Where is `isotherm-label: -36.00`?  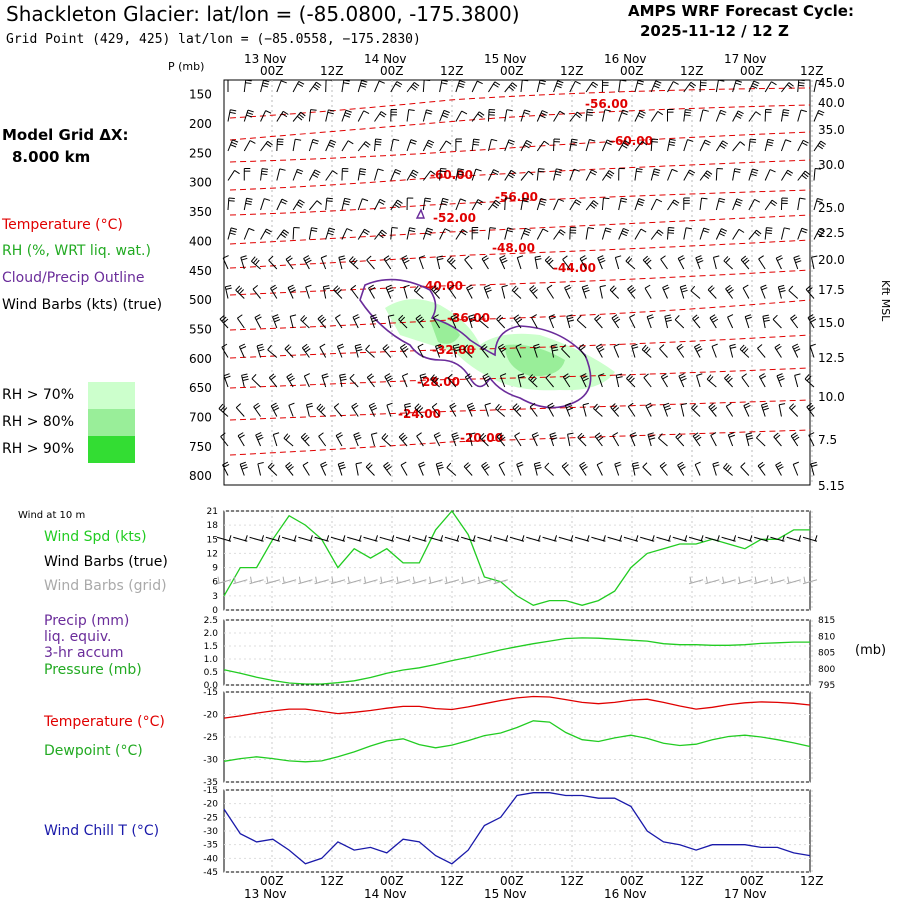
isotherm-label: -36.00 is located at coordinates (468, 318).